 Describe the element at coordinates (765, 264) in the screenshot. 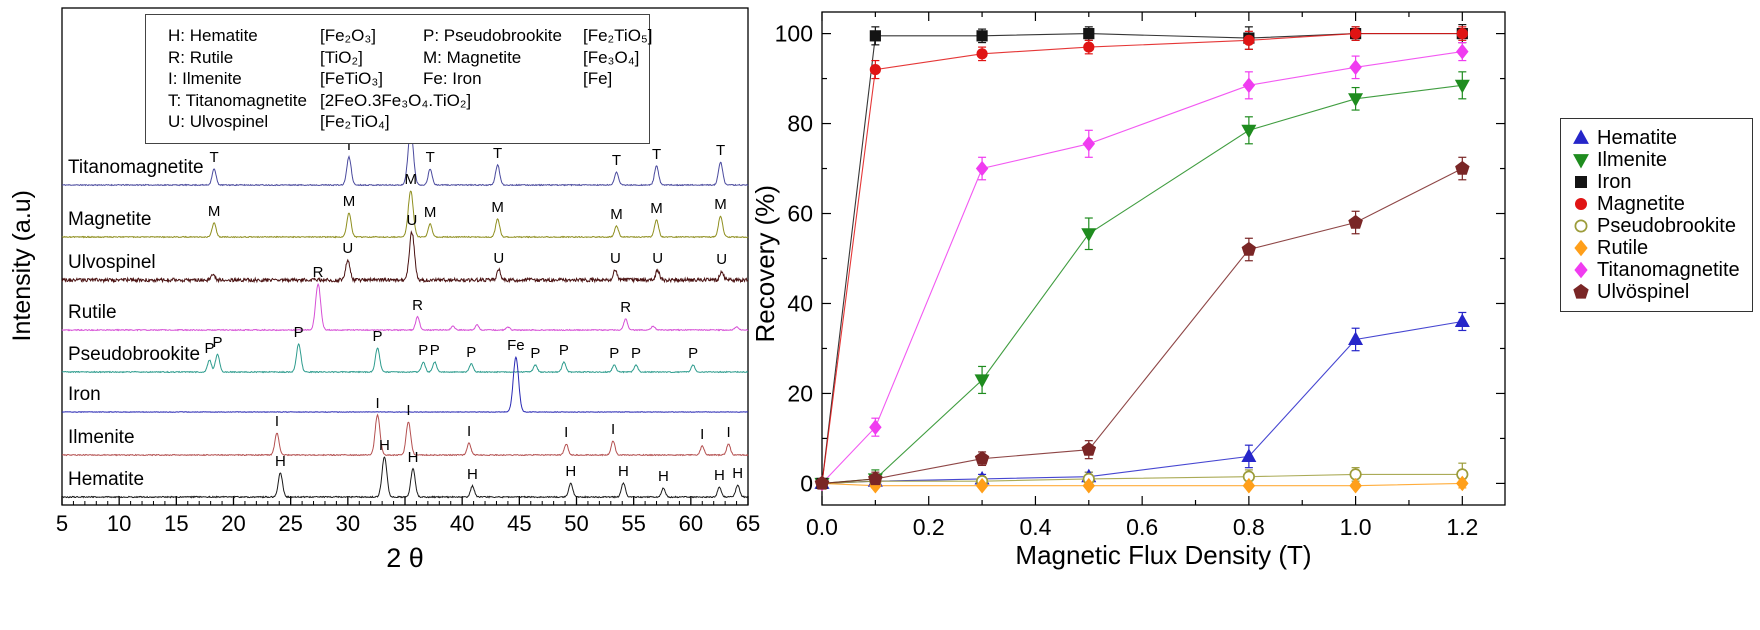

I see `recovery-y-axis-label: Recovery (%)` at that location.